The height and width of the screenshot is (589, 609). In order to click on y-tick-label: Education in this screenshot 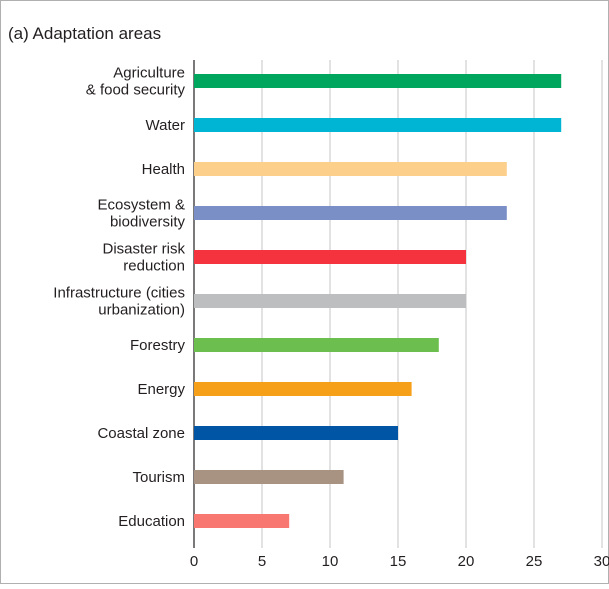, I will do `click(151, 521)`.